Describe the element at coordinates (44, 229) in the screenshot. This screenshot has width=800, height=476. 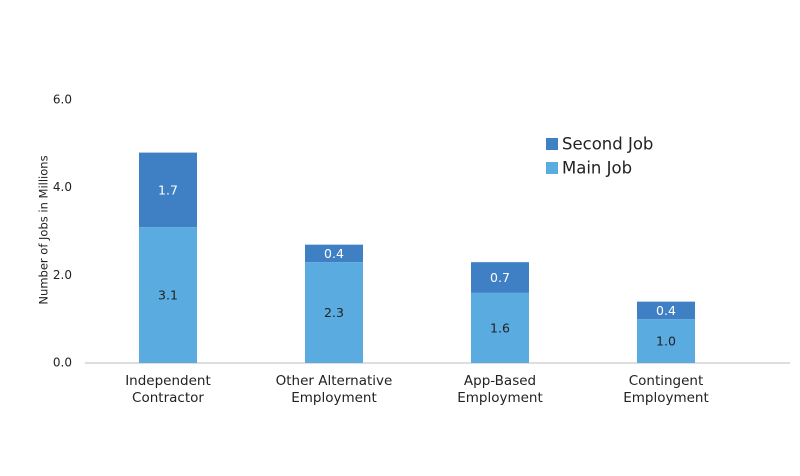
I see `y-axis-label: Number of Jobs in Millions` at that location.